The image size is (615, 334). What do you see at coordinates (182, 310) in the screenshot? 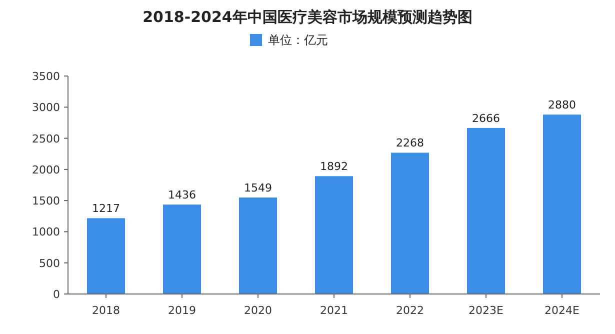
I see `x-tick-label: 2019` at bounding box center [182, 310].